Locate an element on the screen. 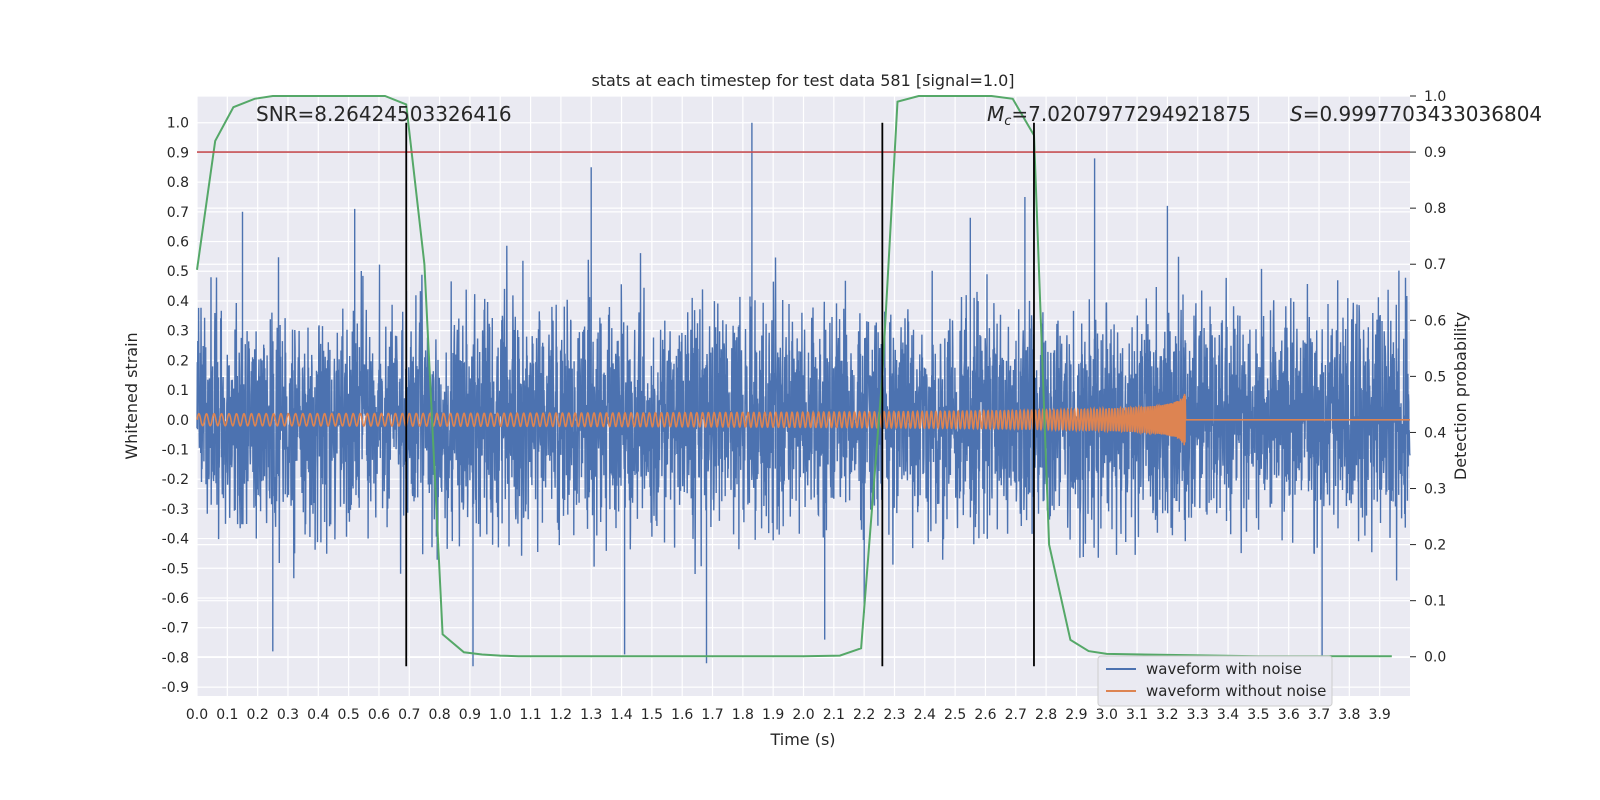 This screenshot has height=800, width=1600. y-tick-label: 0.0 is located at coordinates (178, 421).